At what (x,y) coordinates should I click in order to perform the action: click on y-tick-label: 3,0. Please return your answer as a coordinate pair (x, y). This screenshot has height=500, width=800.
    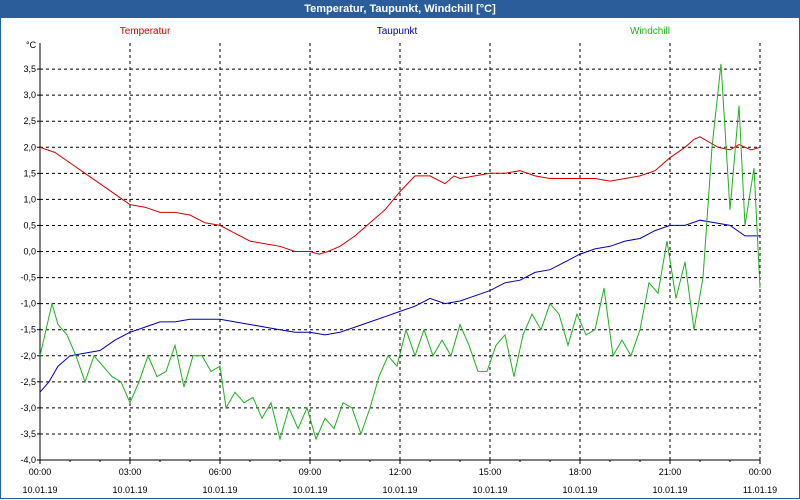
    Looking at the image, I should click on (29, 95).